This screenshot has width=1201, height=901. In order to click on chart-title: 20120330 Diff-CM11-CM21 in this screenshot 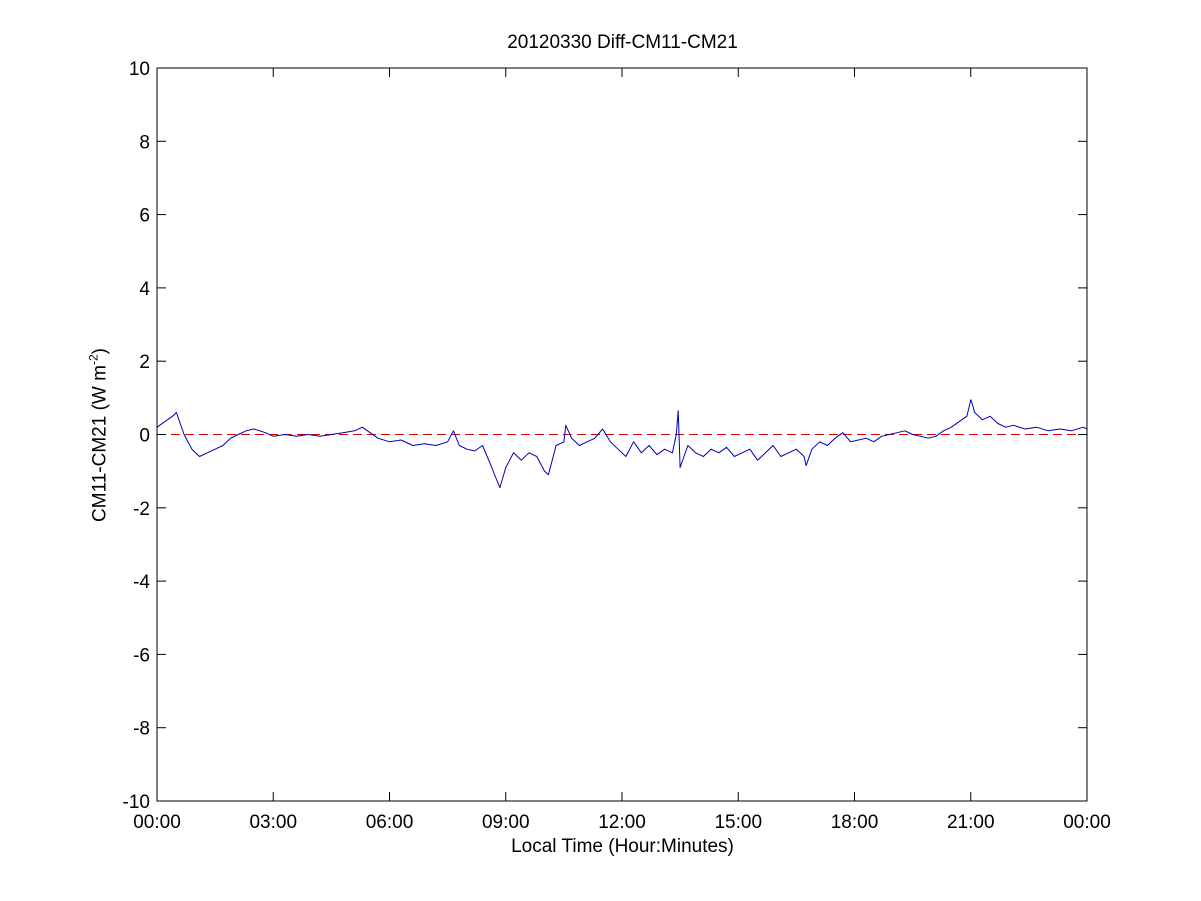, I will do `click(622, 42)`.